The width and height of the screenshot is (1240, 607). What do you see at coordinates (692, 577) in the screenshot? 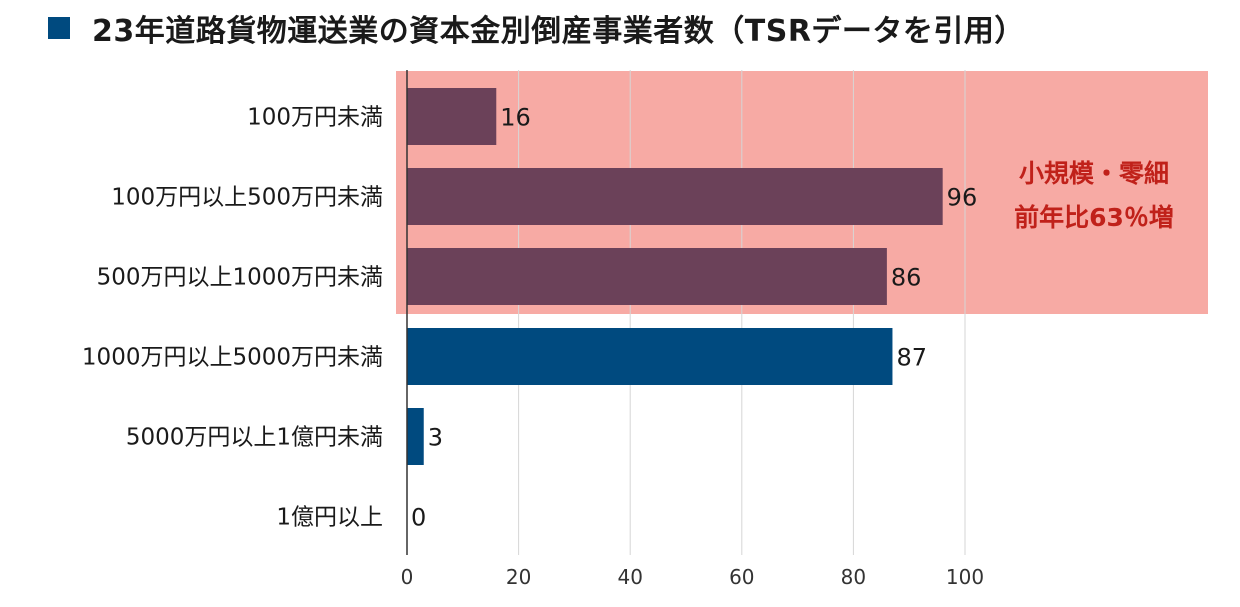
I see `x-tick-labels: 0 20 40 60 80 100` at bounding box center [692, 577].